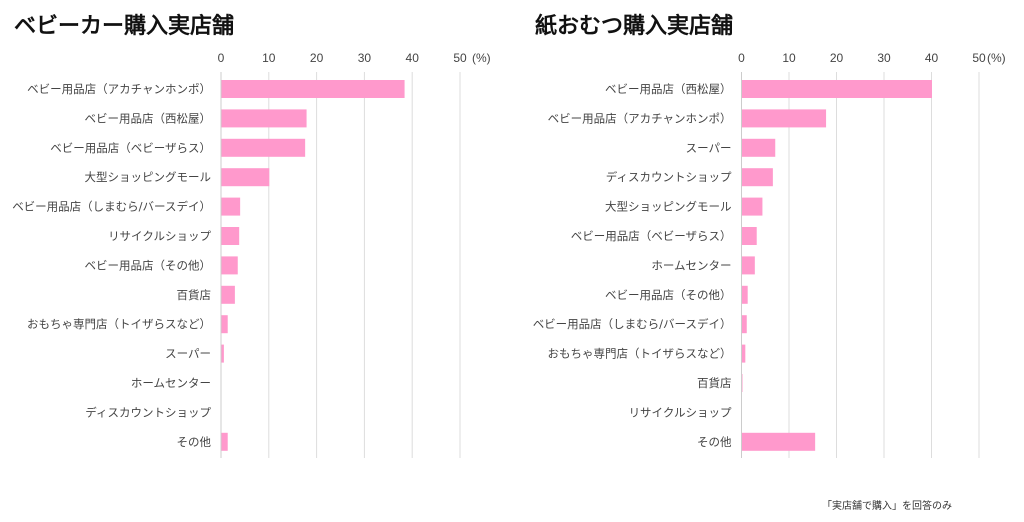 The height and width of the screenshot is (522, 1024). What do you see at coordinates (932, 58) in the screenshot?
I see `diaper-tick-label-40: 40` at bounding box center [932, 58].